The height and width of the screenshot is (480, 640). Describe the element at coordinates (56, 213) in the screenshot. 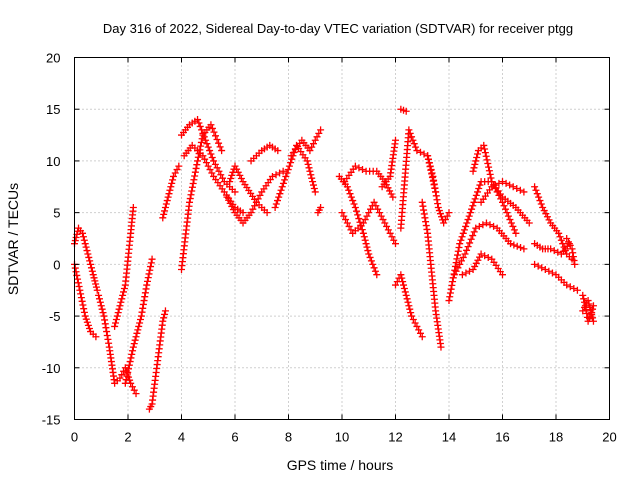

I see `y-tick-label: 5` at that location.